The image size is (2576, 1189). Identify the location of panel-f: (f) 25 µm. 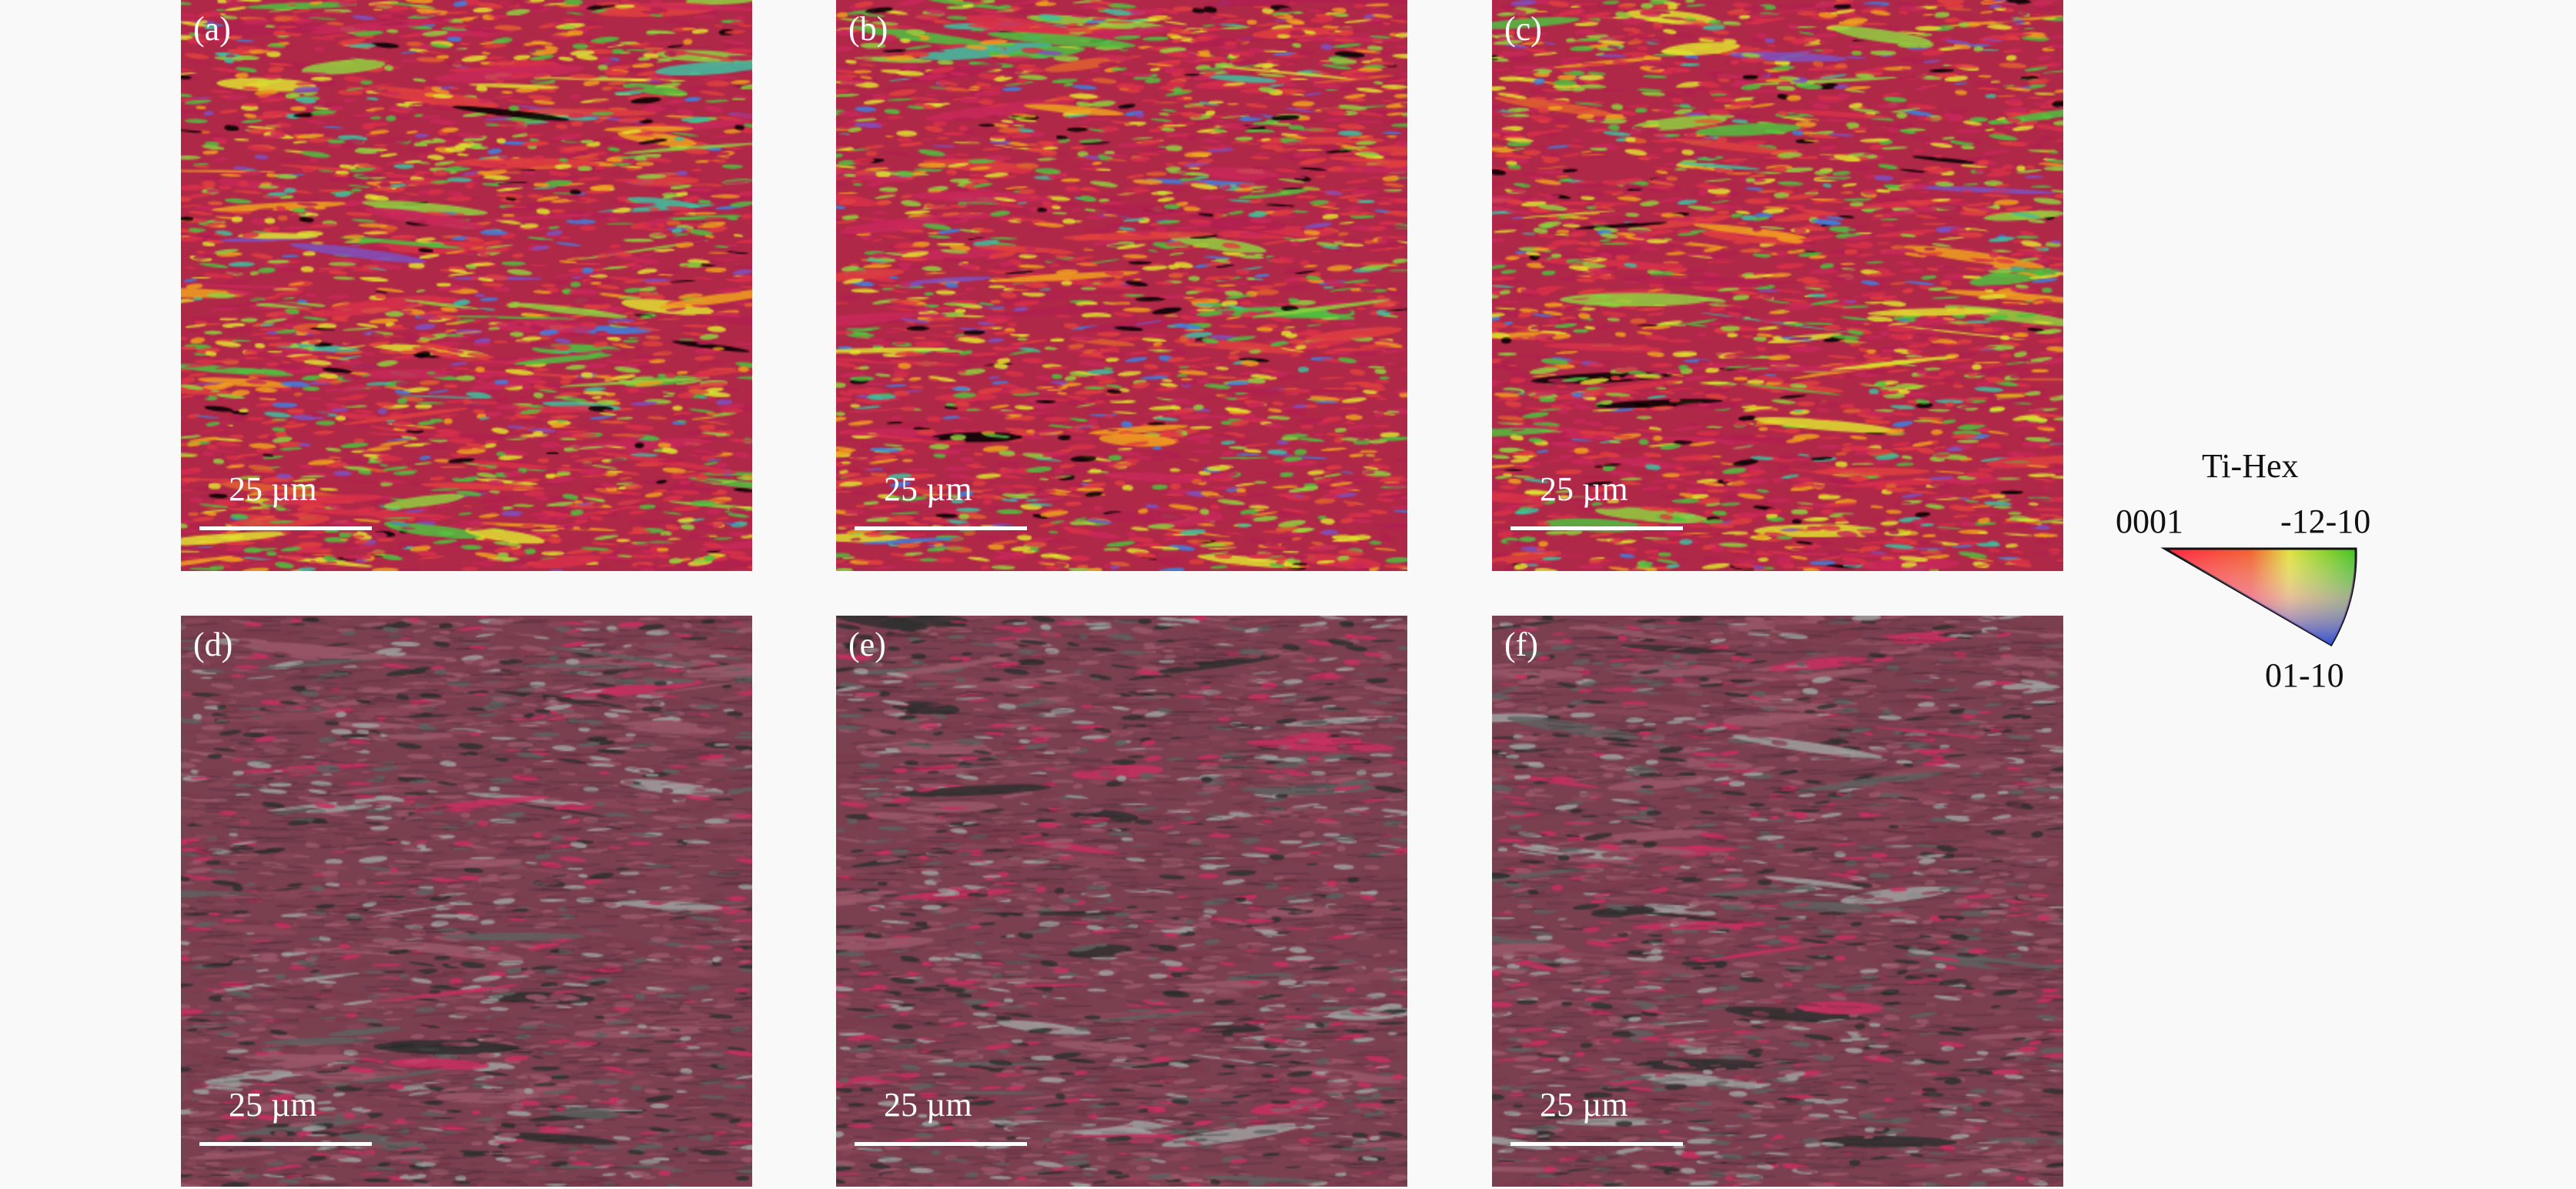
(1778, 901).